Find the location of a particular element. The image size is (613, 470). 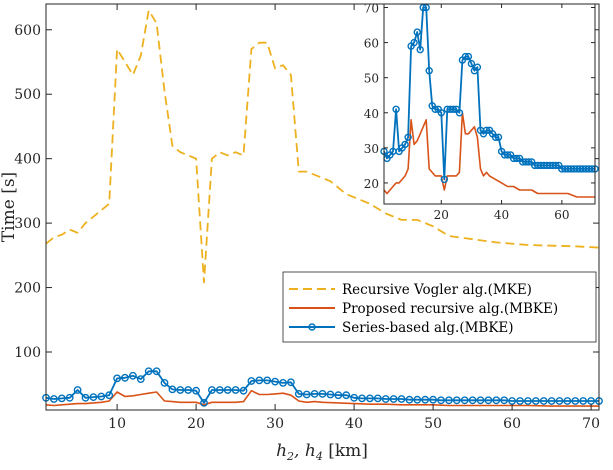

legend-label-mbke: Proposed recursive alg.(MBKE) is located at coordinates (450, 309).